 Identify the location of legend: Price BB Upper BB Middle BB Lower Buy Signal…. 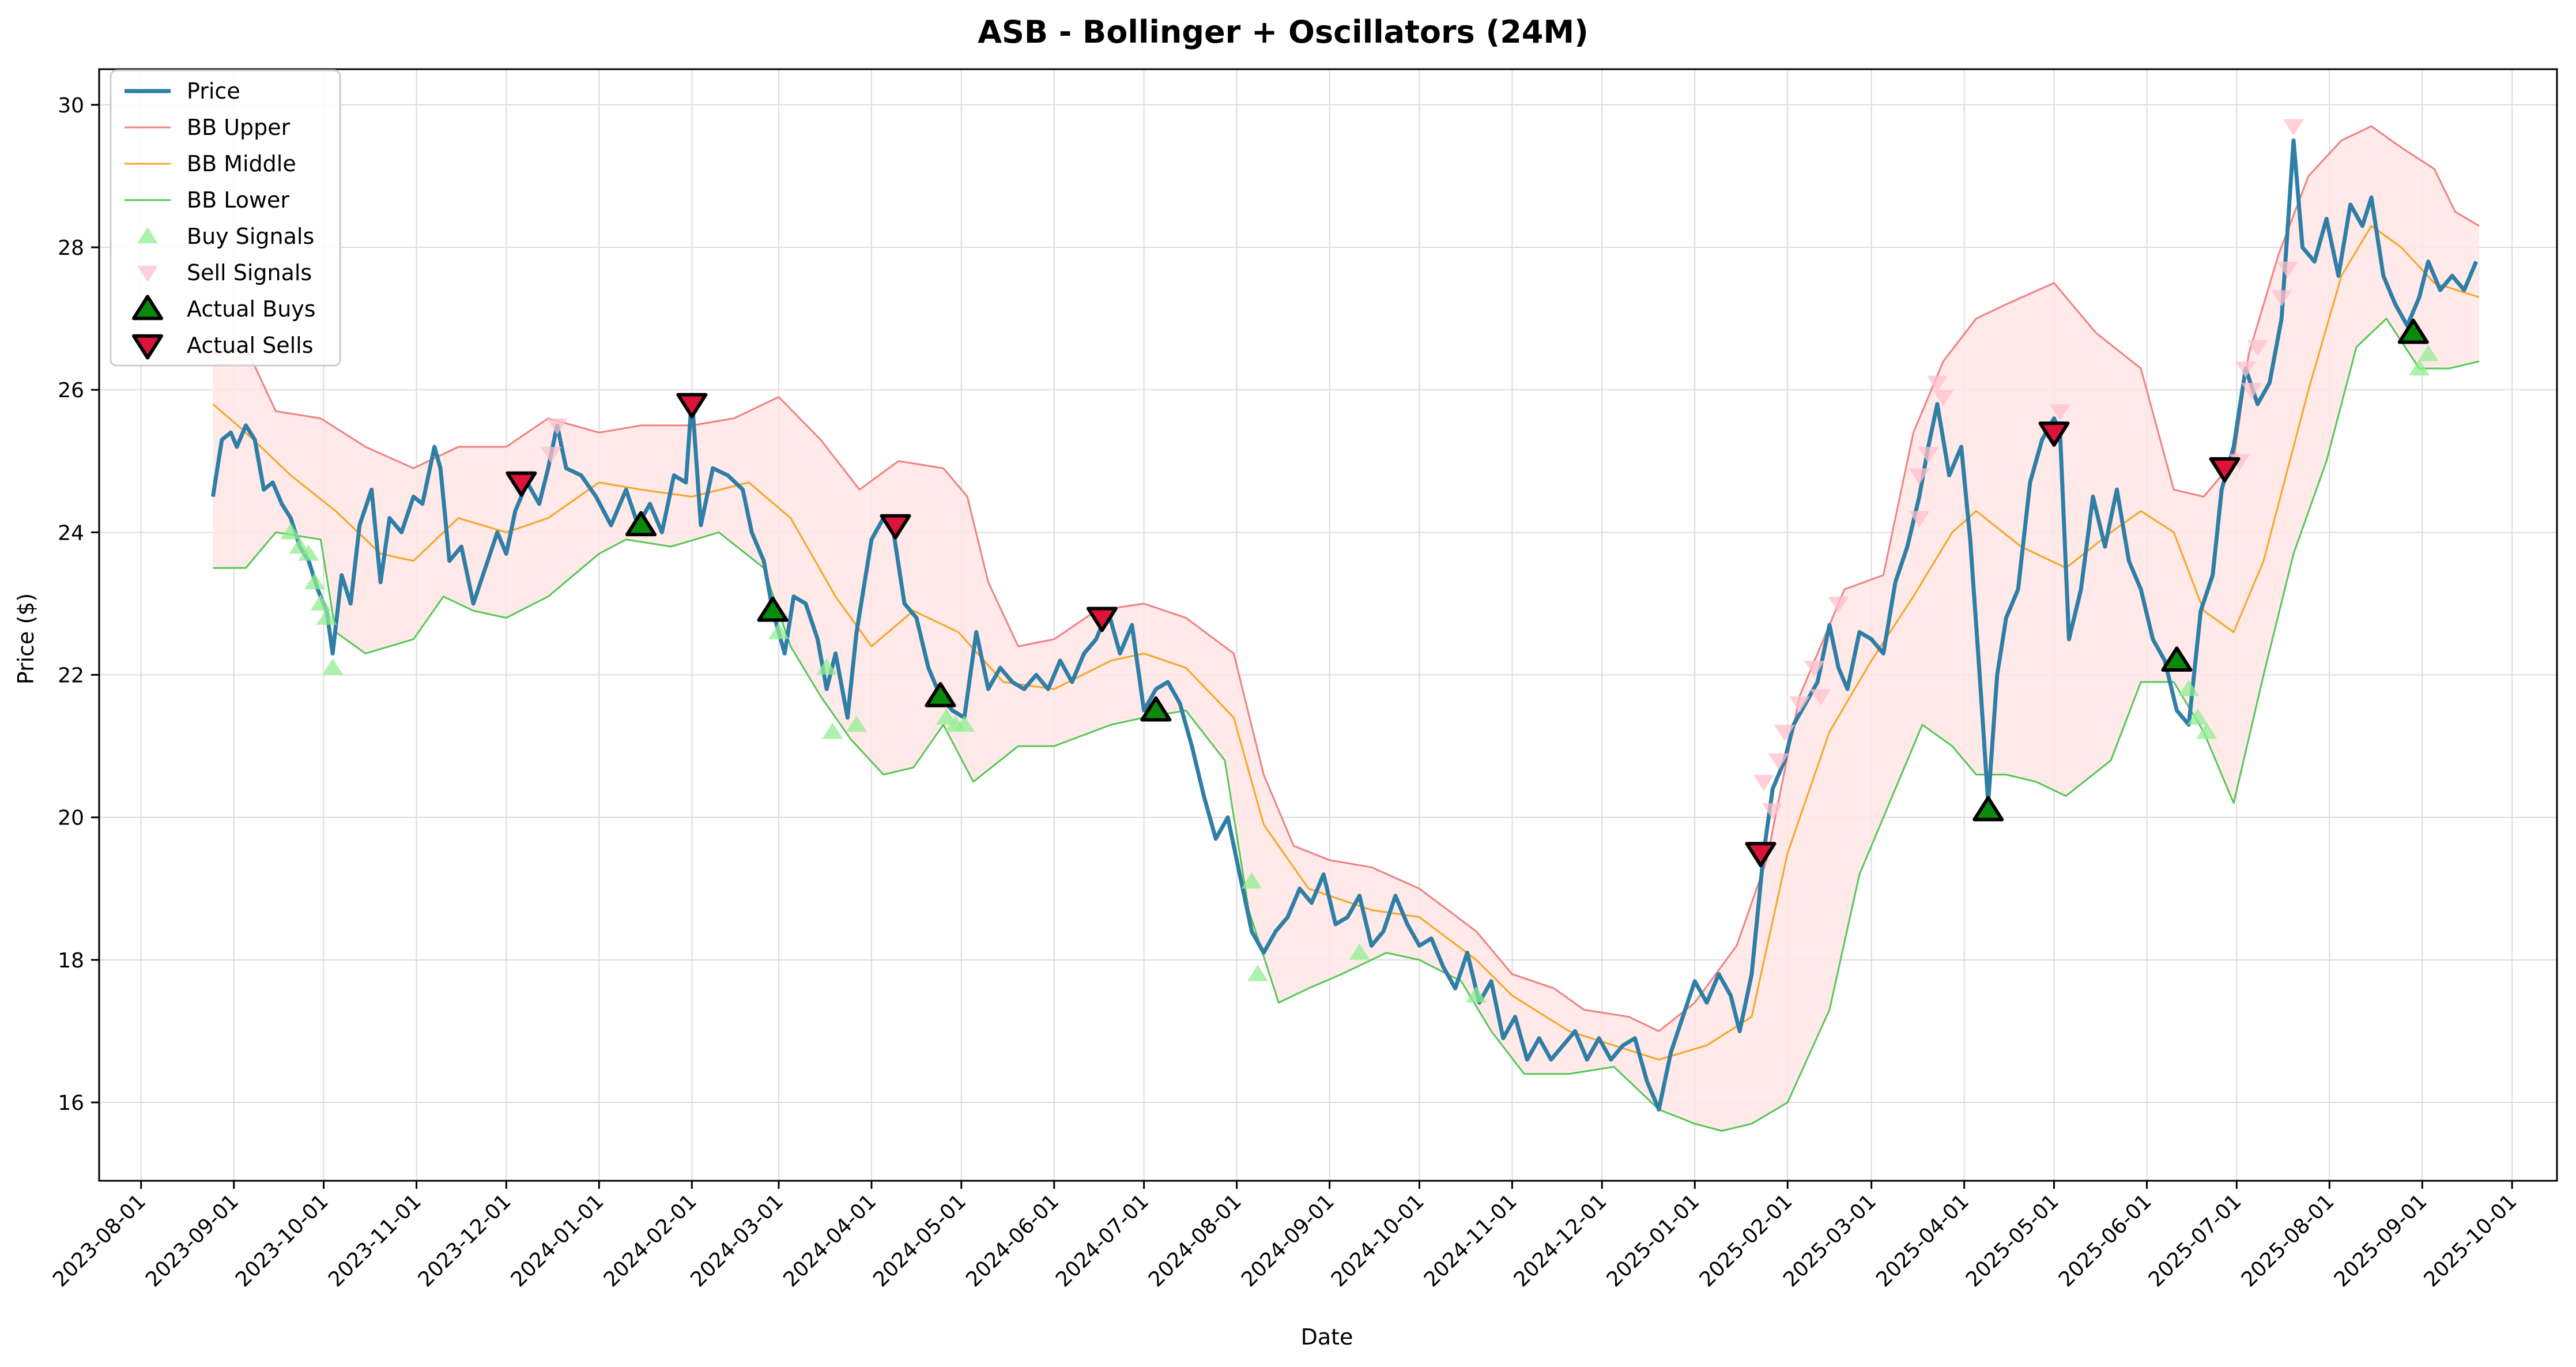
(225, 218).